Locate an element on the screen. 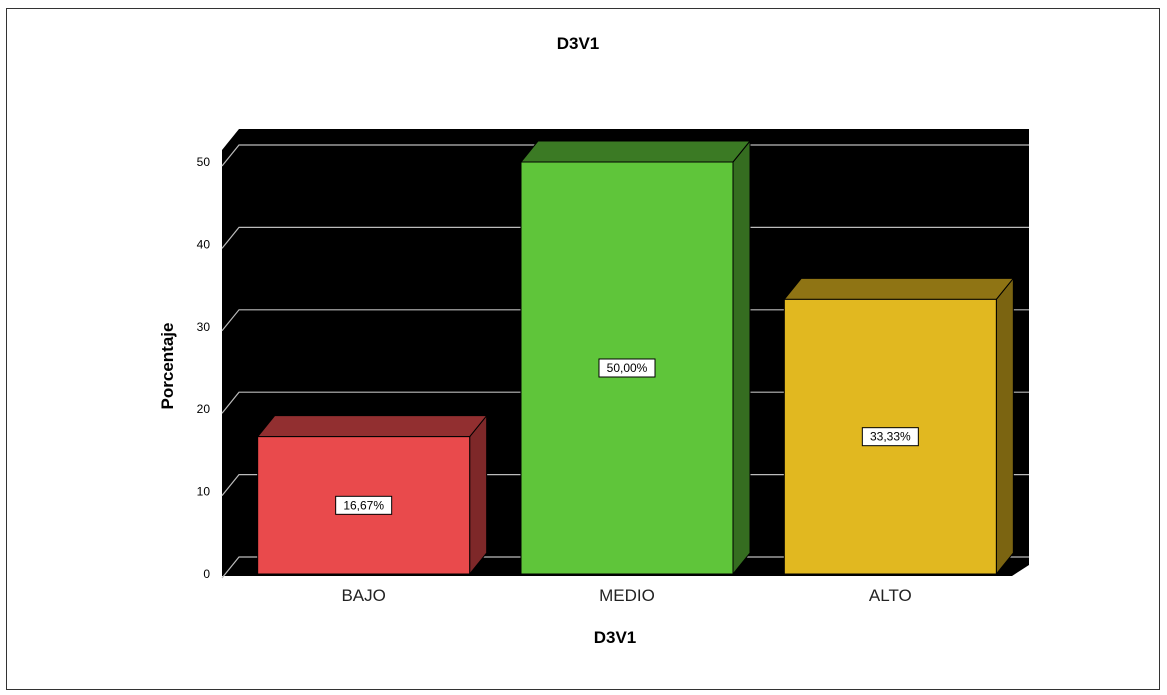 This screenshot has width=1167, height=695. data-label: 33,33% is located at coordinates (890, 437).